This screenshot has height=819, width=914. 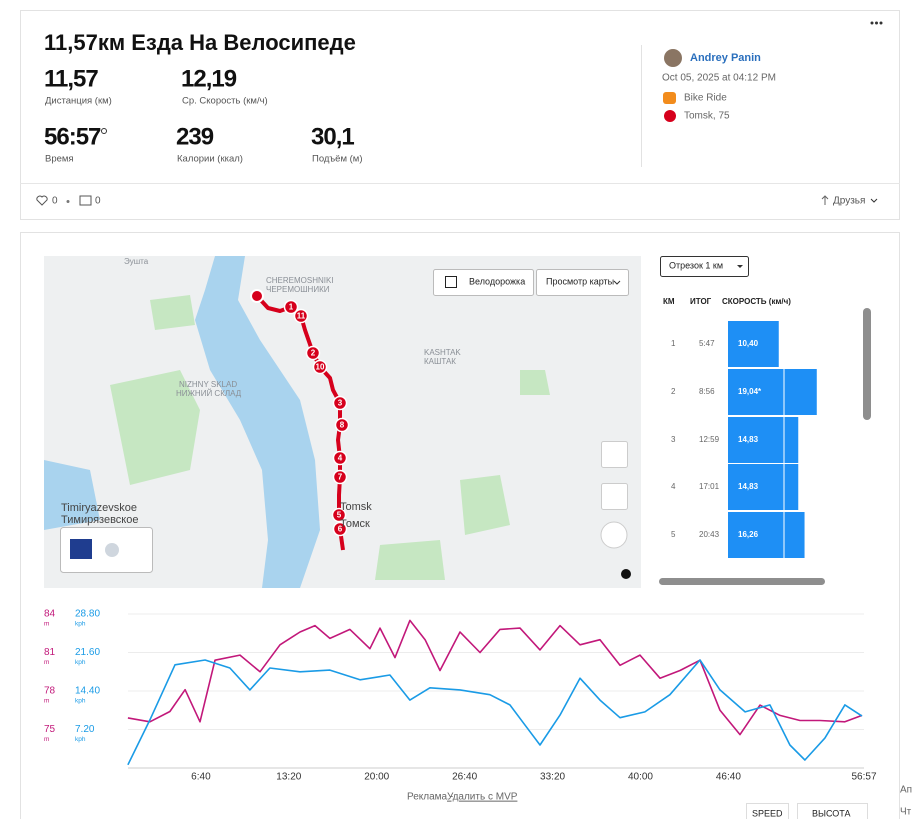 I want to click on map-label: NIZHNY SKLAD, so click(x=208, y=384).